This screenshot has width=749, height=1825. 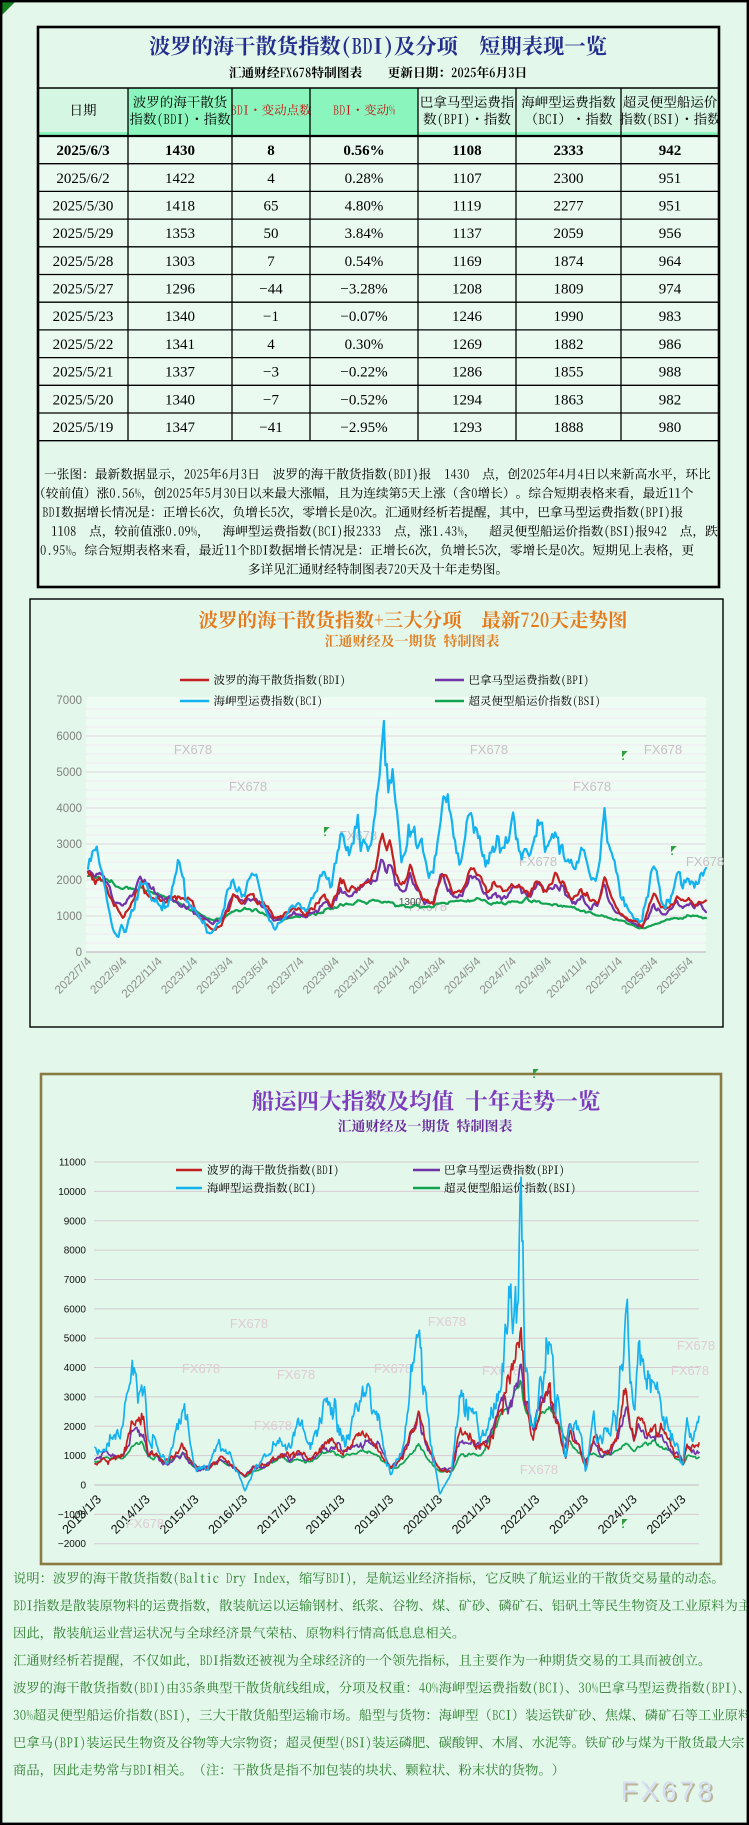 What do you see at coordinates (83, 234) in the screenshot?
I see `svg-text: 2025/5/29` at bounding box center [83, 234].